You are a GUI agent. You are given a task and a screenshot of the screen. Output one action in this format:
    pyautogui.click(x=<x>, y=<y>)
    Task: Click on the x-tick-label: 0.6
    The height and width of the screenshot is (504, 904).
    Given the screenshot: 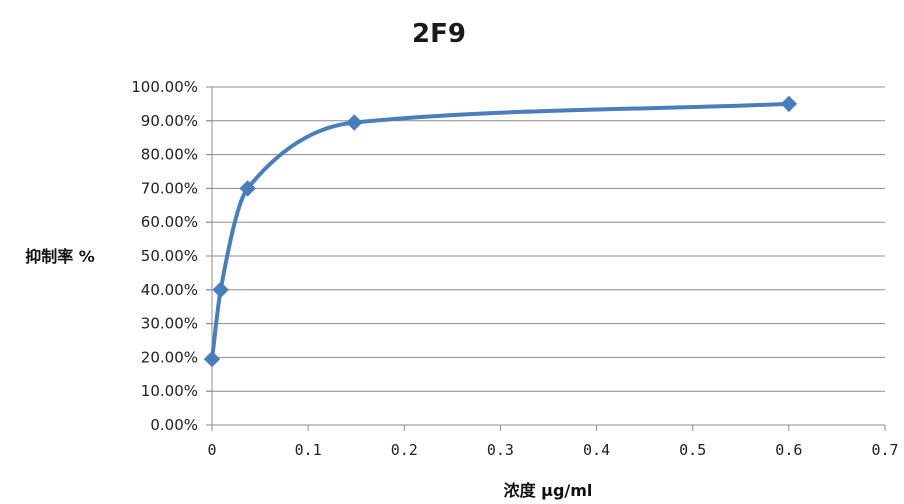 What is the action you would take?
    pyautogui.click(x=788, y=450)
    